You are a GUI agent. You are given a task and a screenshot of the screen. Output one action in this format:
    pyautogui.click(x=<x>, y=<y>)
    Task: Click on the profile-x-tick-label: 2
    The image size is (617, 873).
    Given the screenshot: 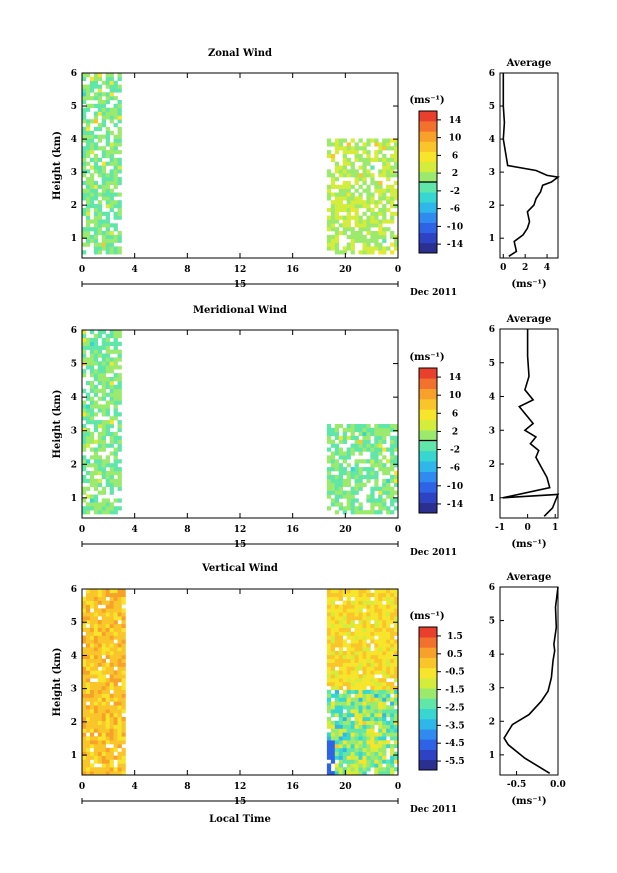 What is the action you would take?
    pyautogui.click(x=525, y=268)
    